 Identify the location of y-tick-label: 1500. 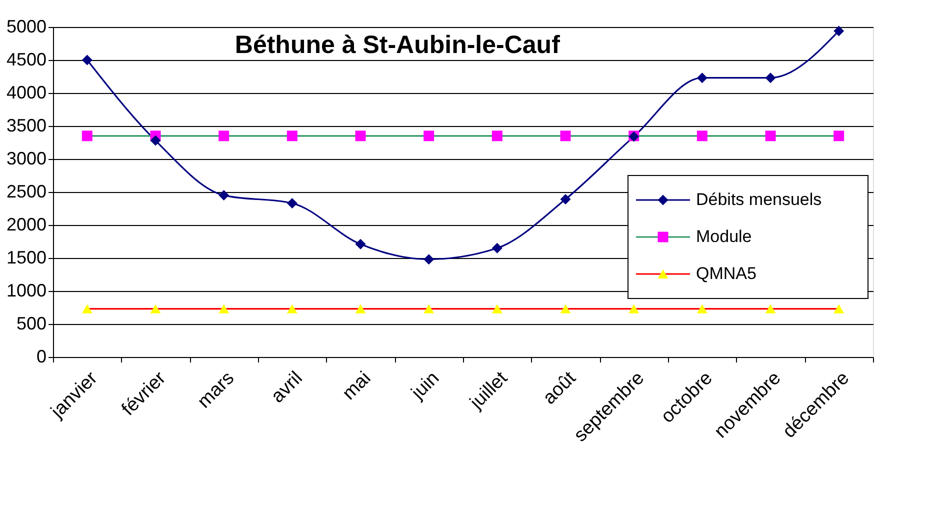
(26, 258).